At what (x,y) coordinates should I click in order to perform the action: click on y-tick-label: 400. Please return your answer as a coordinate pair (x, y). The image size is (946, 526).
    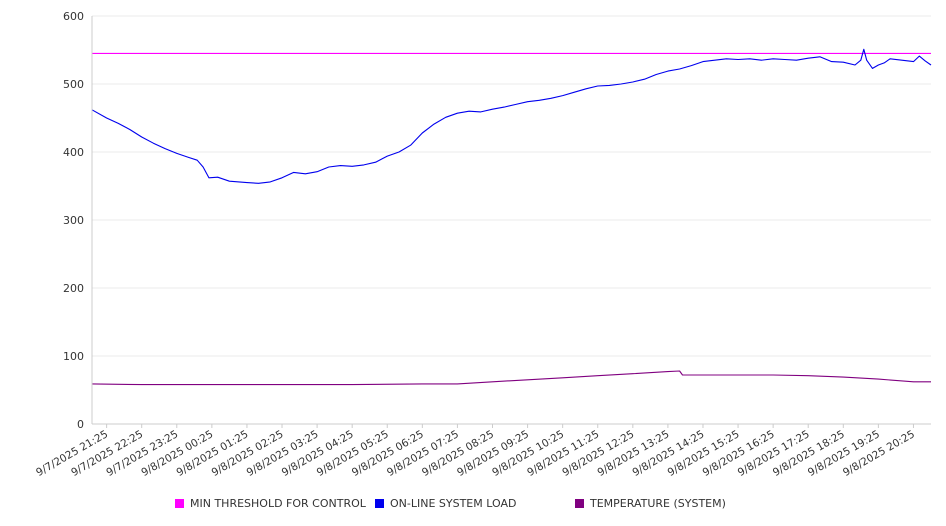
    Looking at the image, I should click on (73, 152).